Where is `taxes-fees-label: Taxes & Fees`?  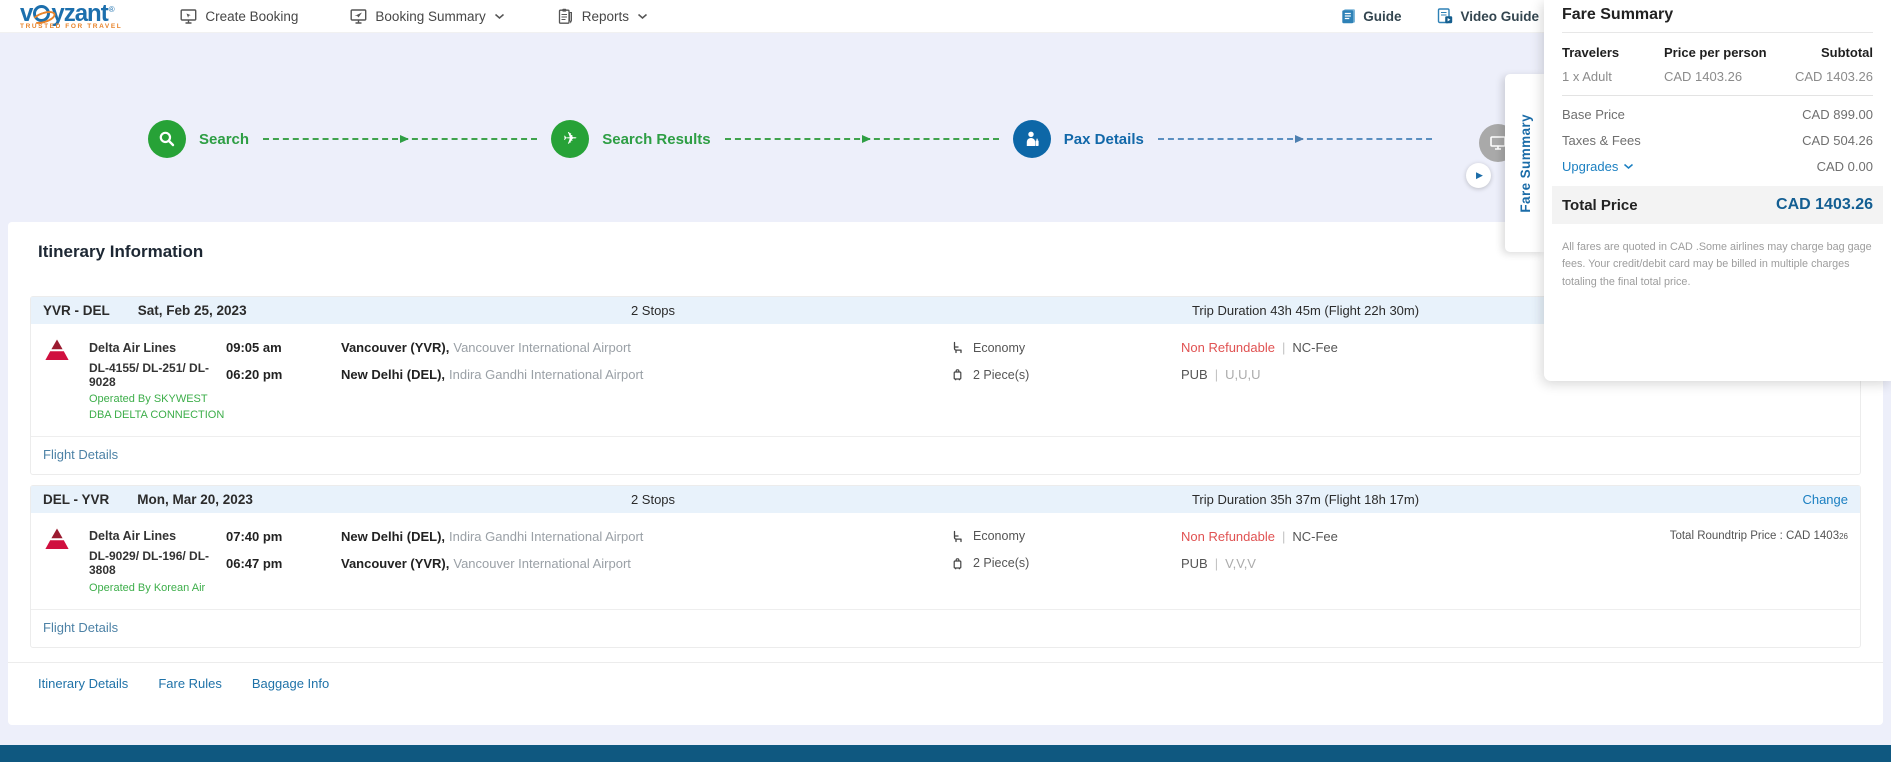 taxes-fees-label: Taxes & Fees is located at coordinates (1601, 140).